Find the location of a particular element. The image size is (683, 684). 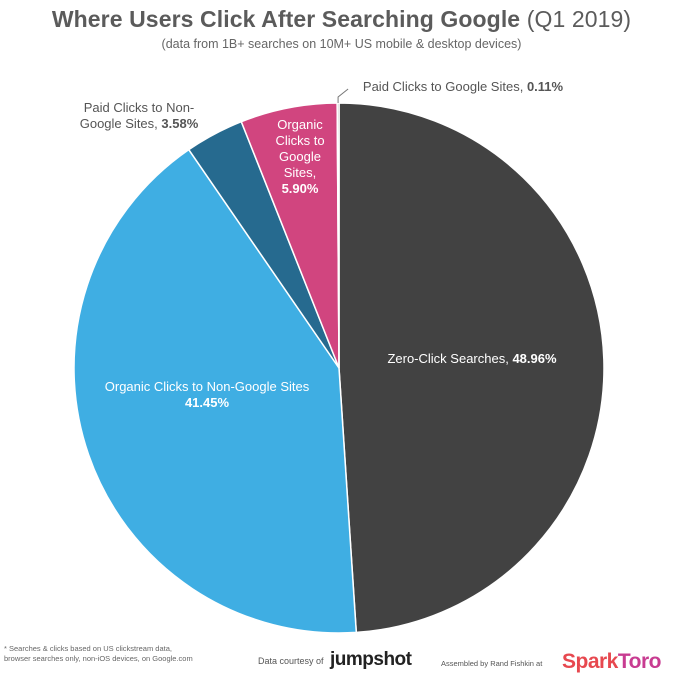

sparktoro-logo-part1: Spark is located at coordinates (590, 661).